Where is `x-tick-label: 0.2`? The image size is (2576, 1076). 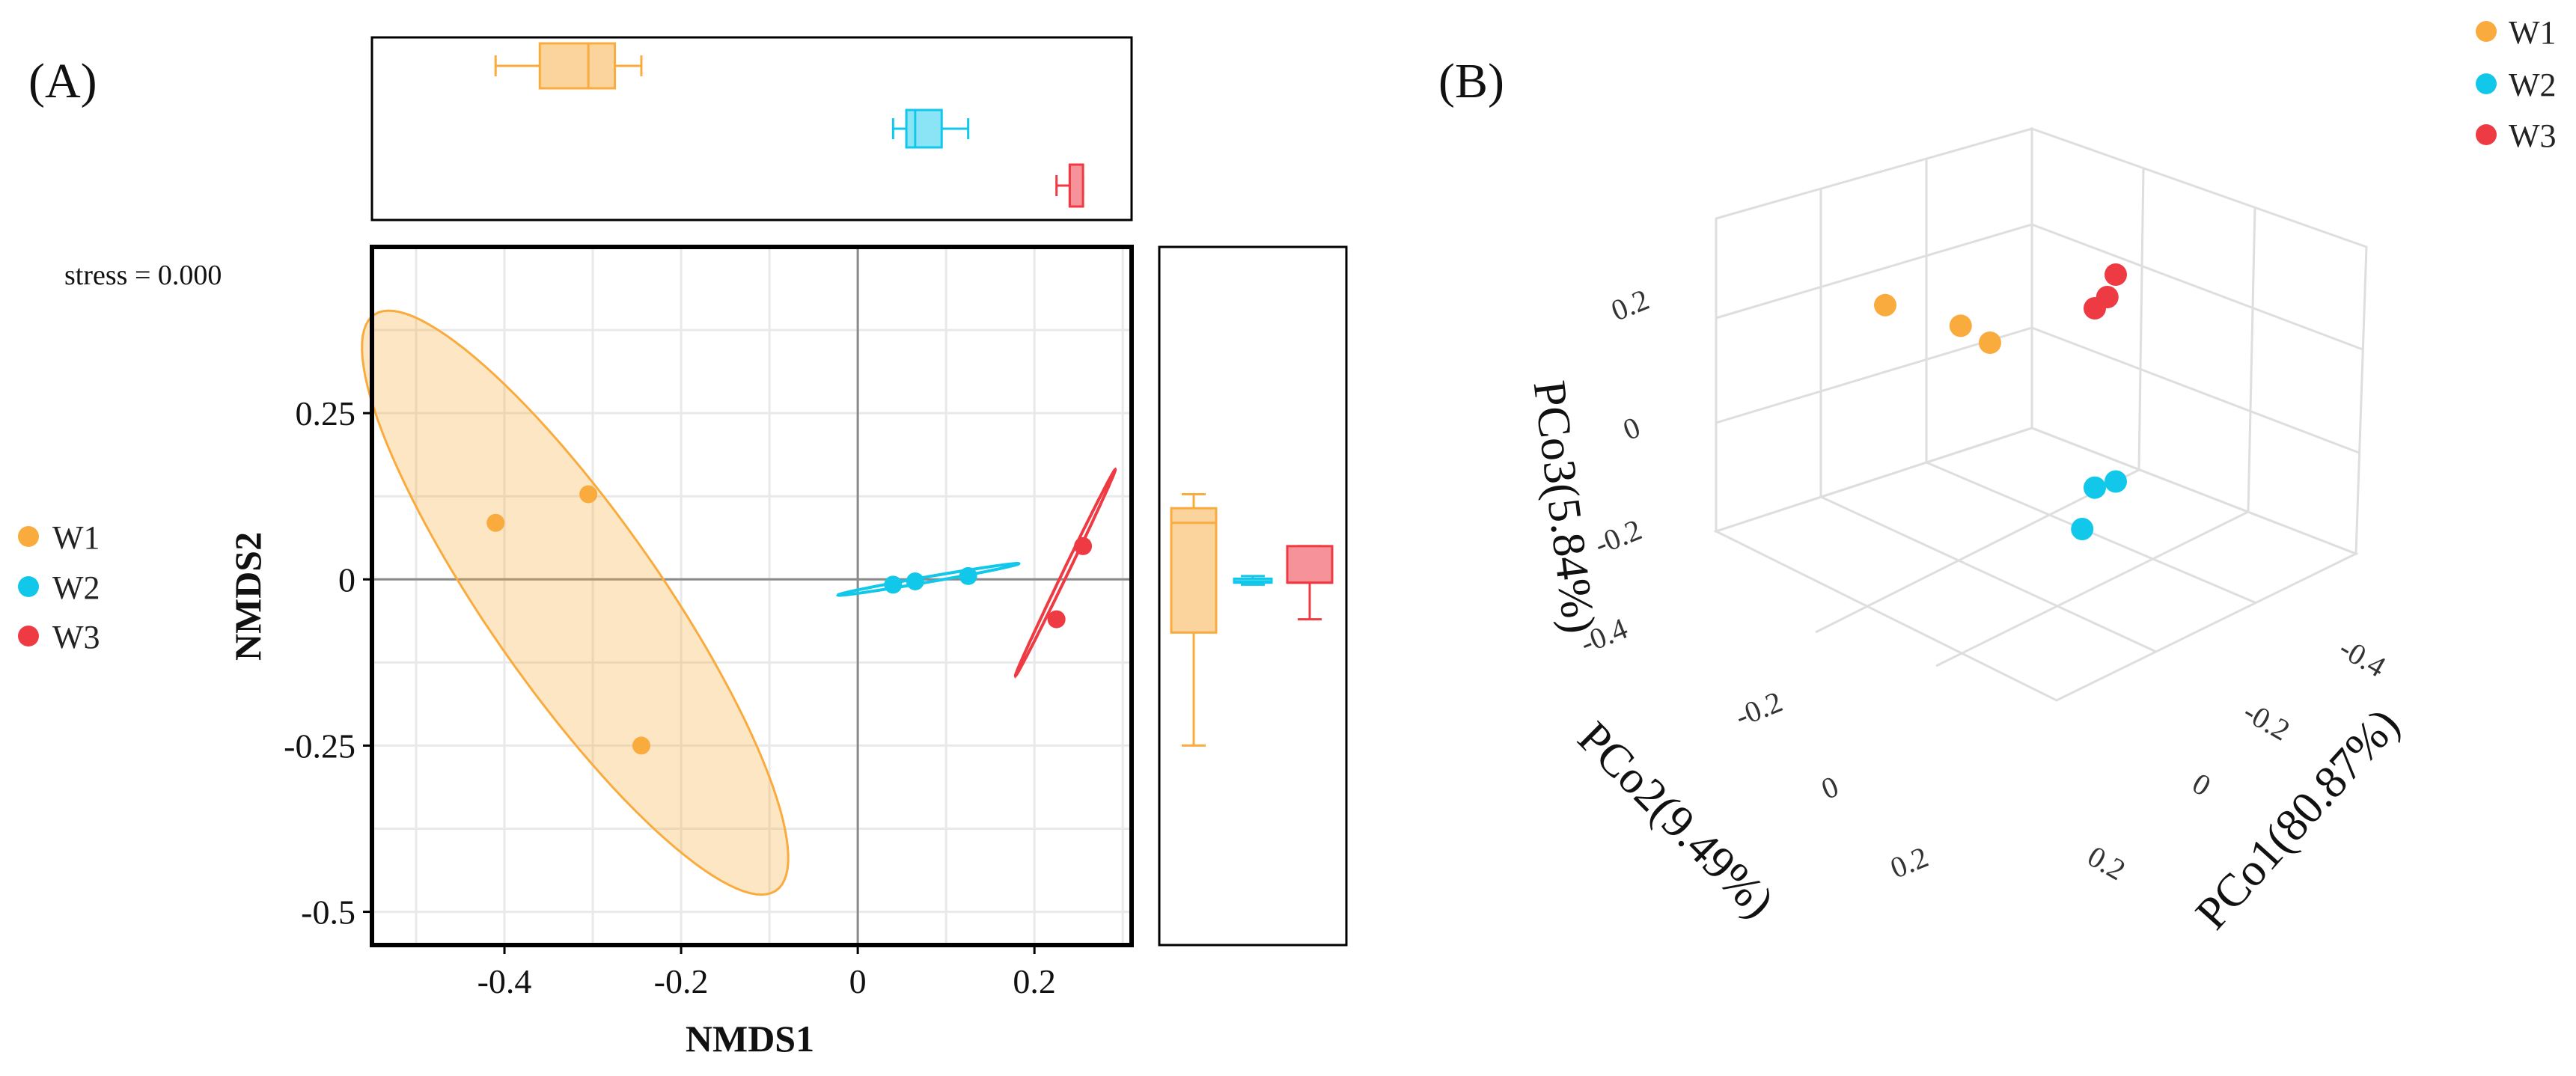 x-tick-label: 0.2 is located at coordinates (1034, 981).